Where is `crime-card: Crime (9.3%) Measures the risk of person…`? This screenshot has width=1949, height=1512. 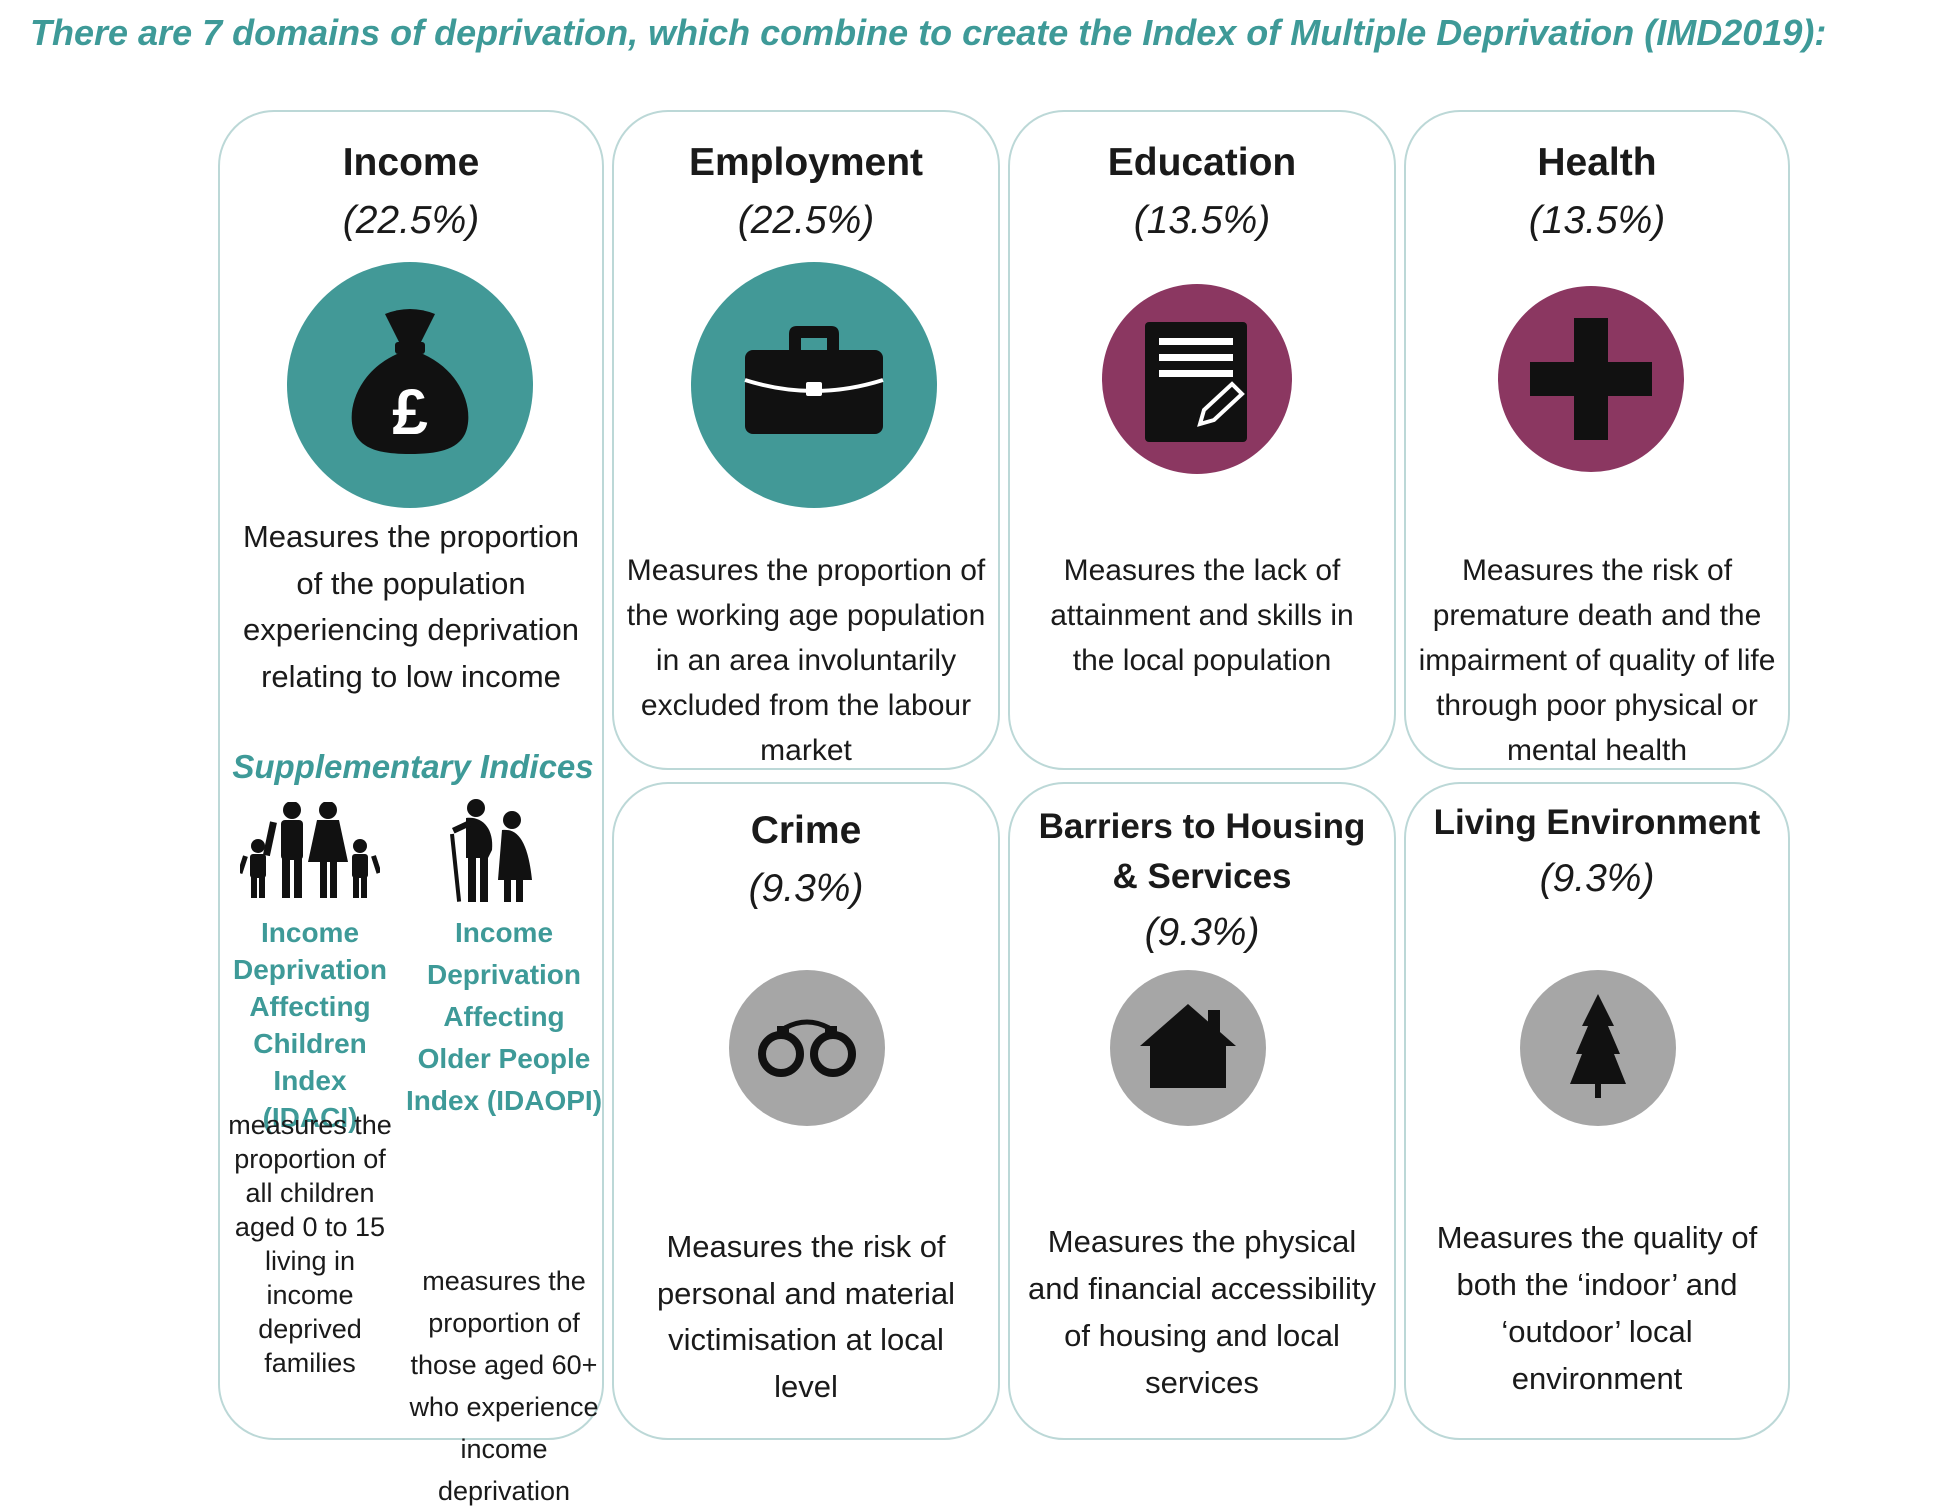
crime-card: Crime (9.3%) Measures the risk of person… is located at coordinates (806, 1111).